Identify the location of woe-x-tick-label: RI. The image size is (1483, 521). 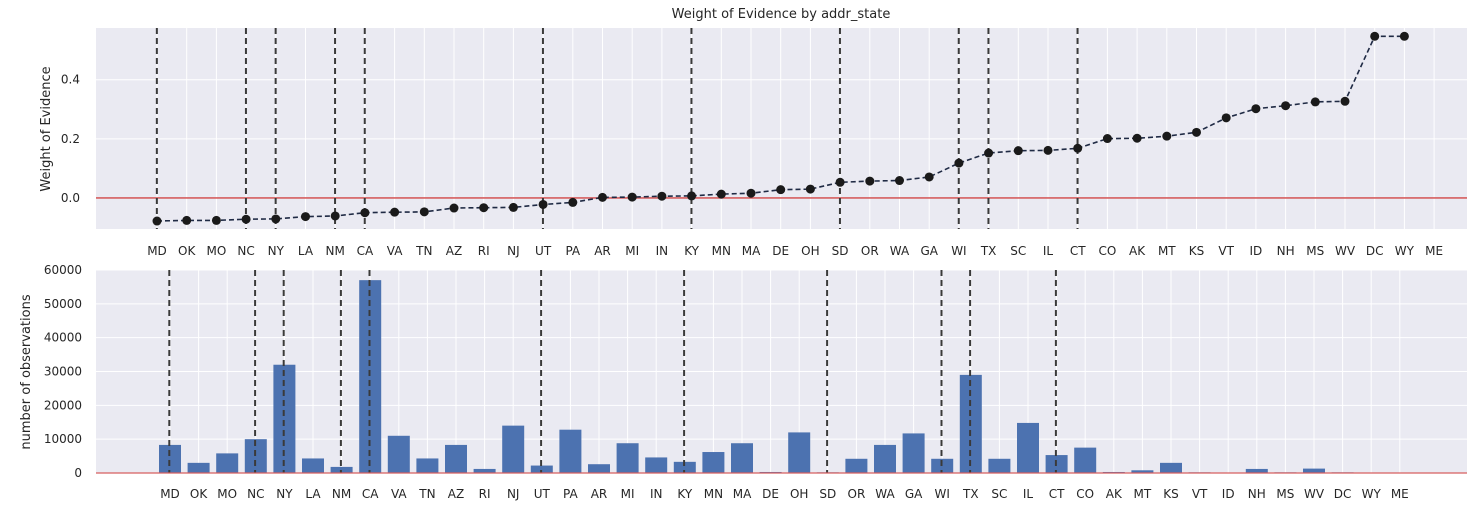
(484, 251).